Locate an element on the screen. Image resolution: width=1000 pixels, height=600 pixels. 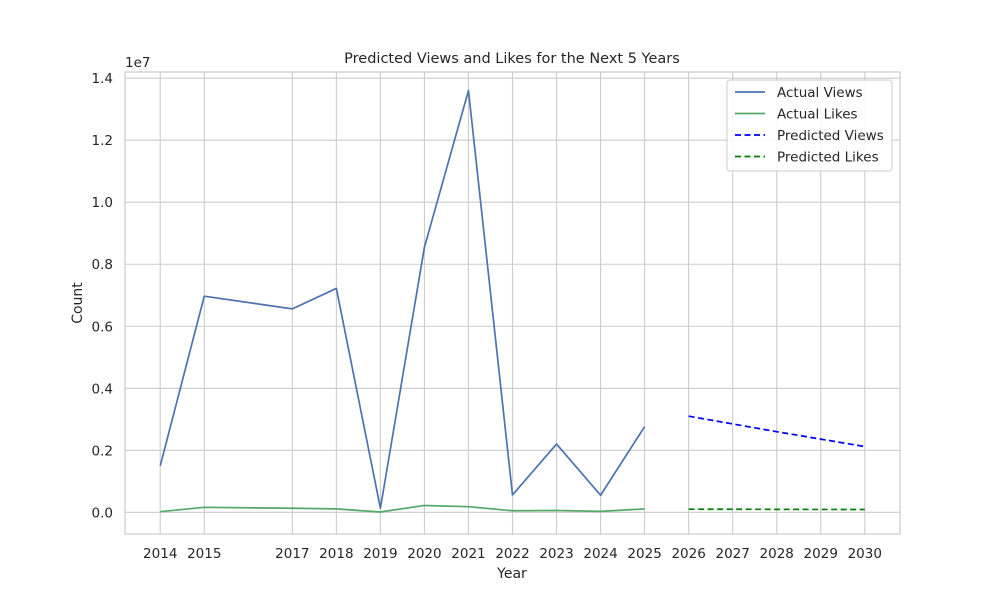
series-line-predicted-views is located at coordinates (776, 431).